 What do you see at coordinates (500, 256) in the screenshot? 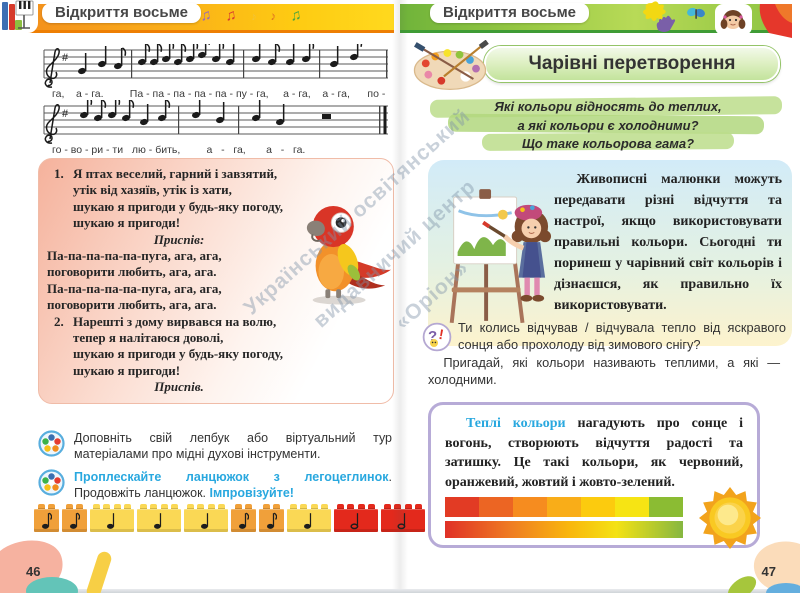
I see `girl-painting-illustration` at bounding box center [500, 256].